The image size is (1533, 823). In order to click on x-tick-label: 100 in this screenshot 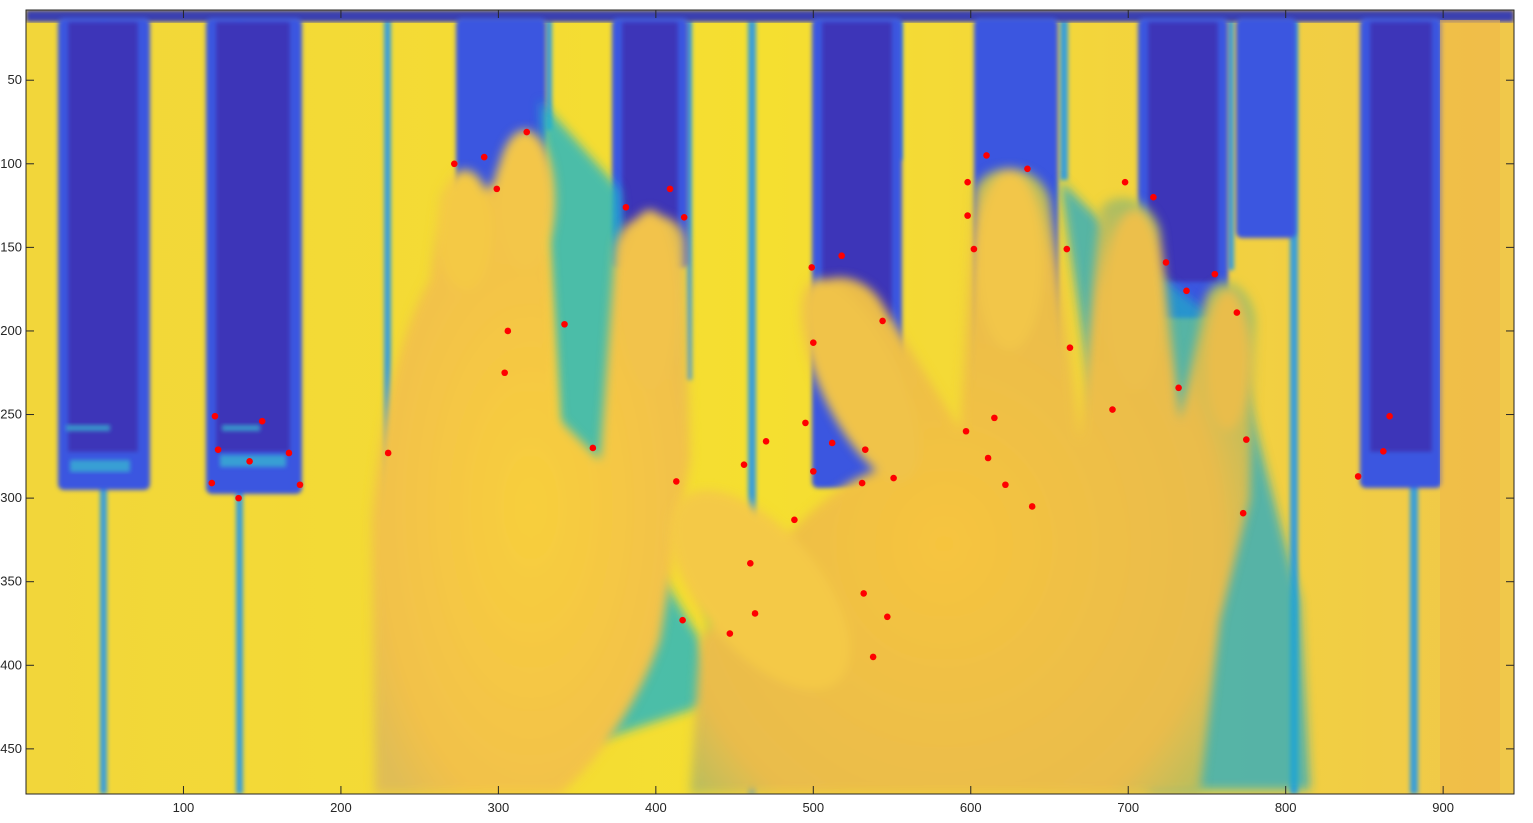, I will do `click(184, 807)`.